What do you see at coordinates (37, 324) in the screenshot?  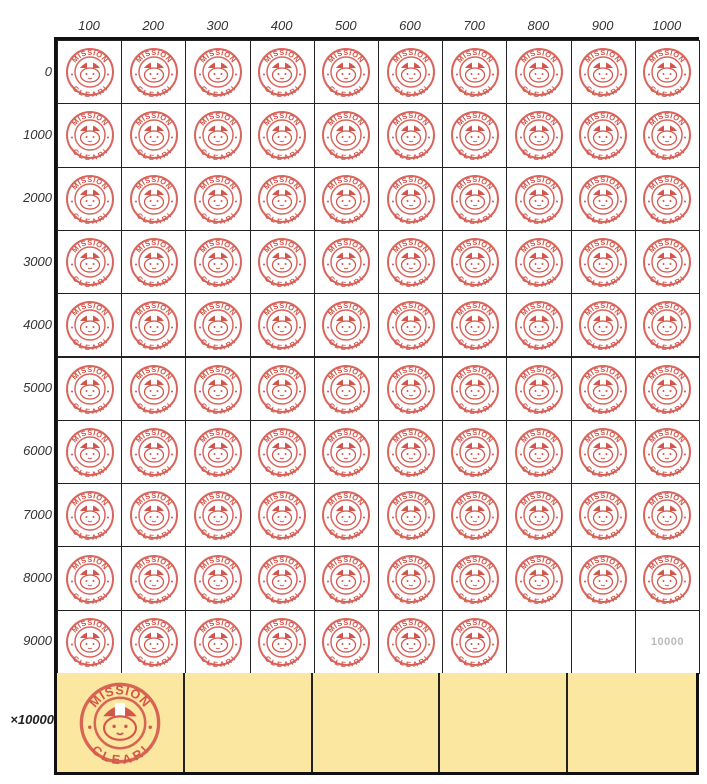 I see `row-header: 4000` at bounding box center [37, 324].